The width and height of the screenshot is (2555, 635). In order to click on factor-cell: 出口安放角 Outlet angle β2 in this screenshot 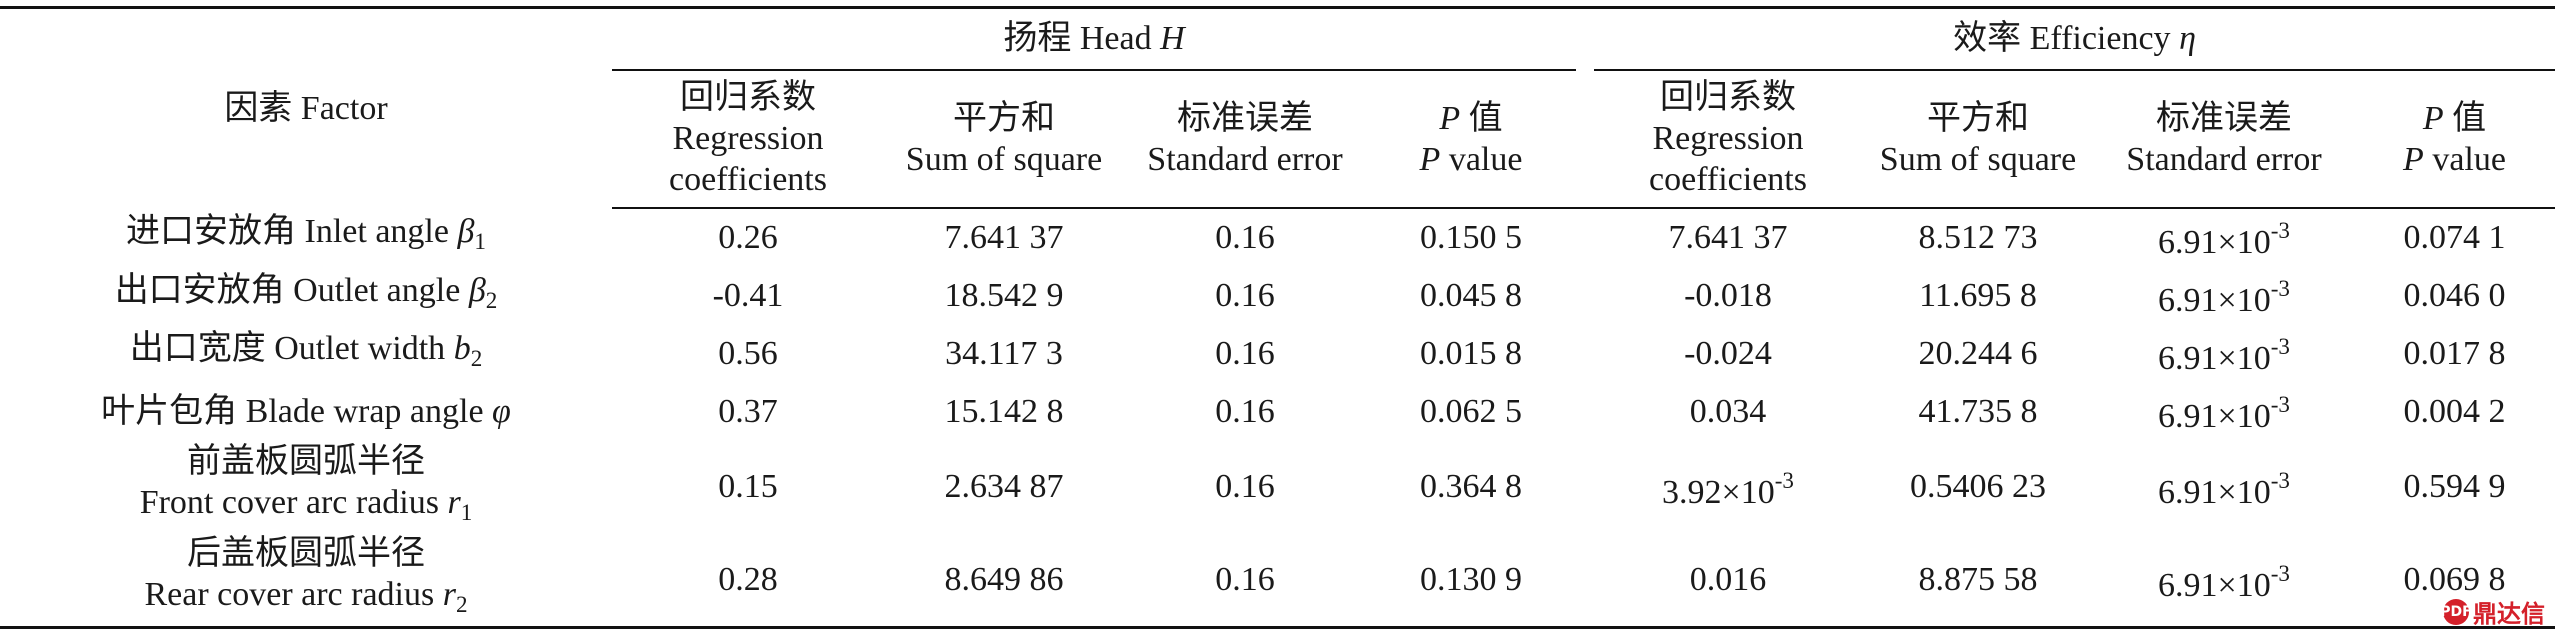, I will do `click(306, 292)`.